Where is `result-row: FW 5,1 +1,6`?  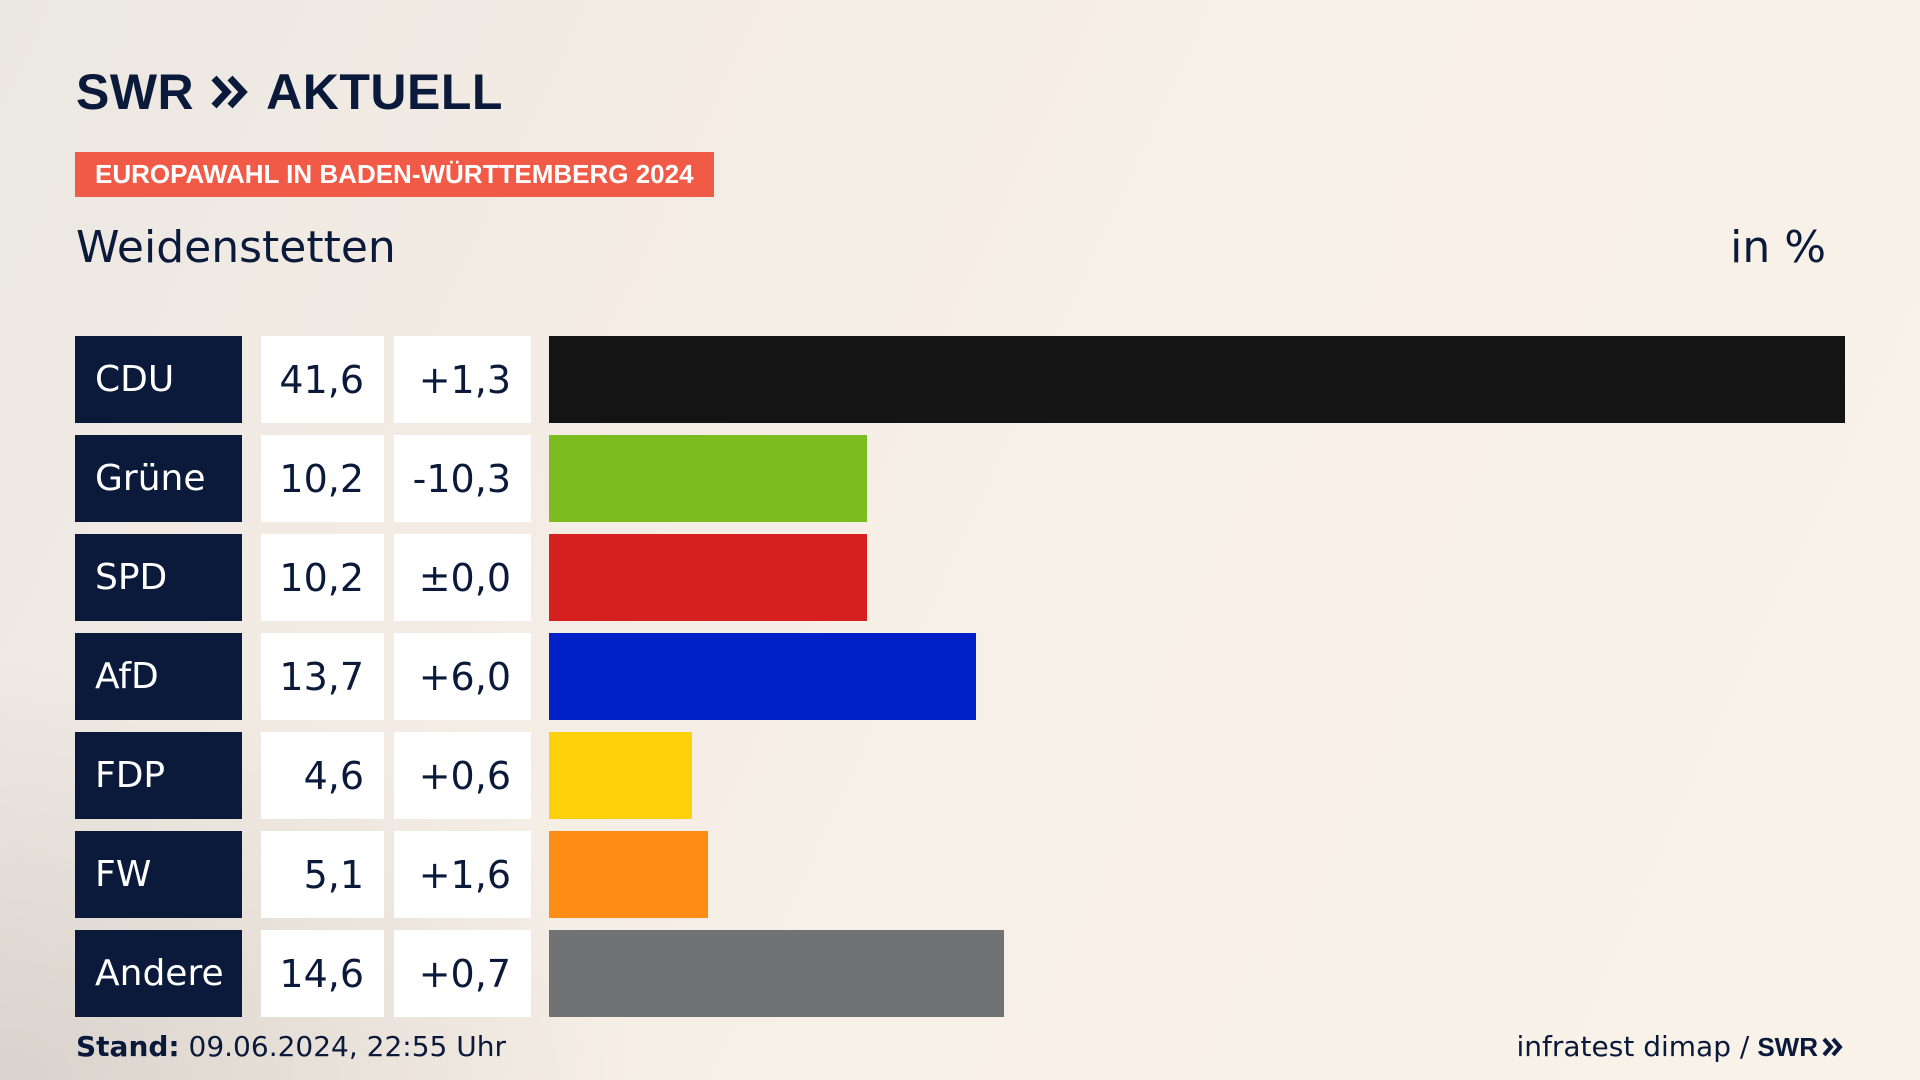
result-row: FW 5,1 +1,6 is located at coordinates (960, 874).